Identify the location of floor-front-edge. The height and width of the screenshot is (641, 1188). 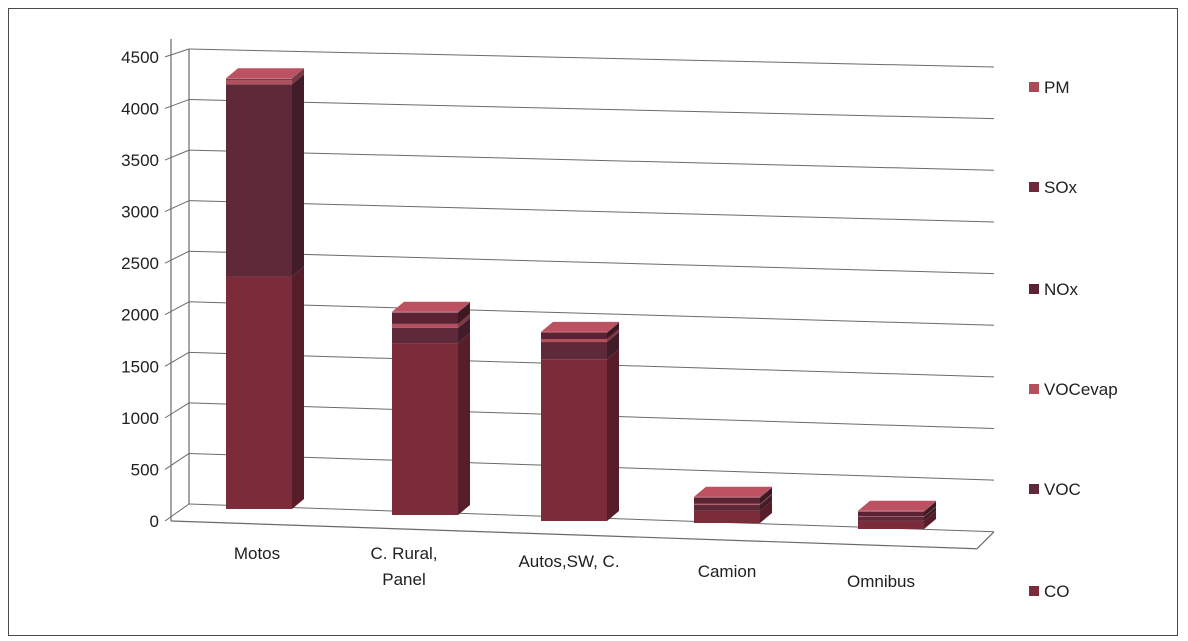
(574, 535).